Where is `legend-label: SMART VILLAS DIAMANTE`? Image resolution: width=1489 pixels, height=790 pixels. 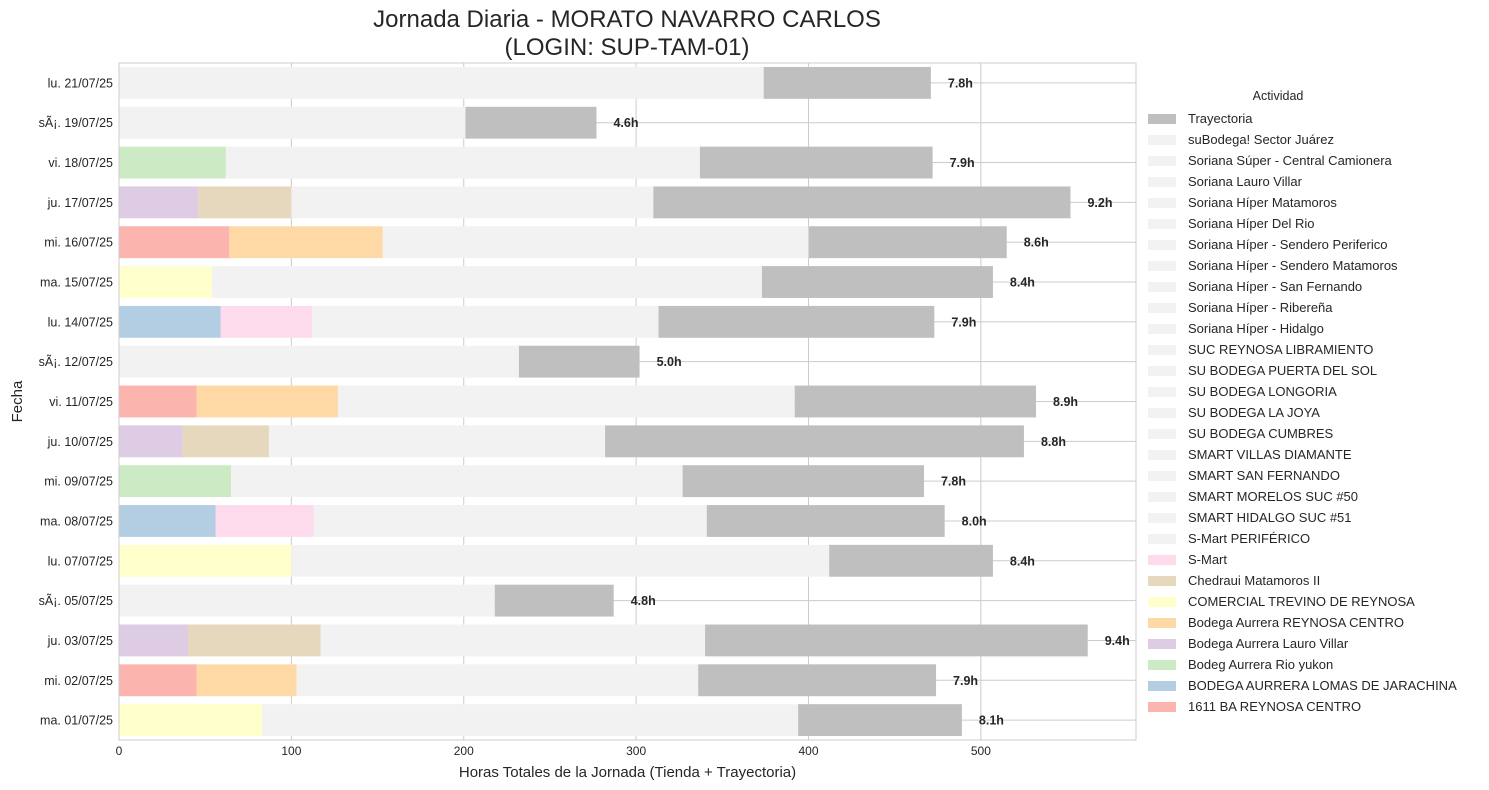 legend-label: SMART VILLAS DIAMANTE is located at coordinates (1270, 454).